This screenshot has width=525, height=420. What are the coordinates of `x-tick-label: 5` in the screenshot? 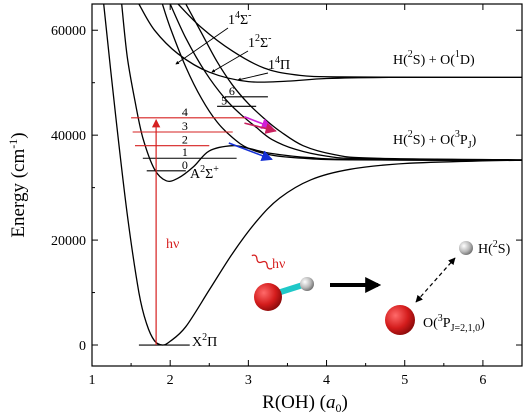 It's located at (404, 380).